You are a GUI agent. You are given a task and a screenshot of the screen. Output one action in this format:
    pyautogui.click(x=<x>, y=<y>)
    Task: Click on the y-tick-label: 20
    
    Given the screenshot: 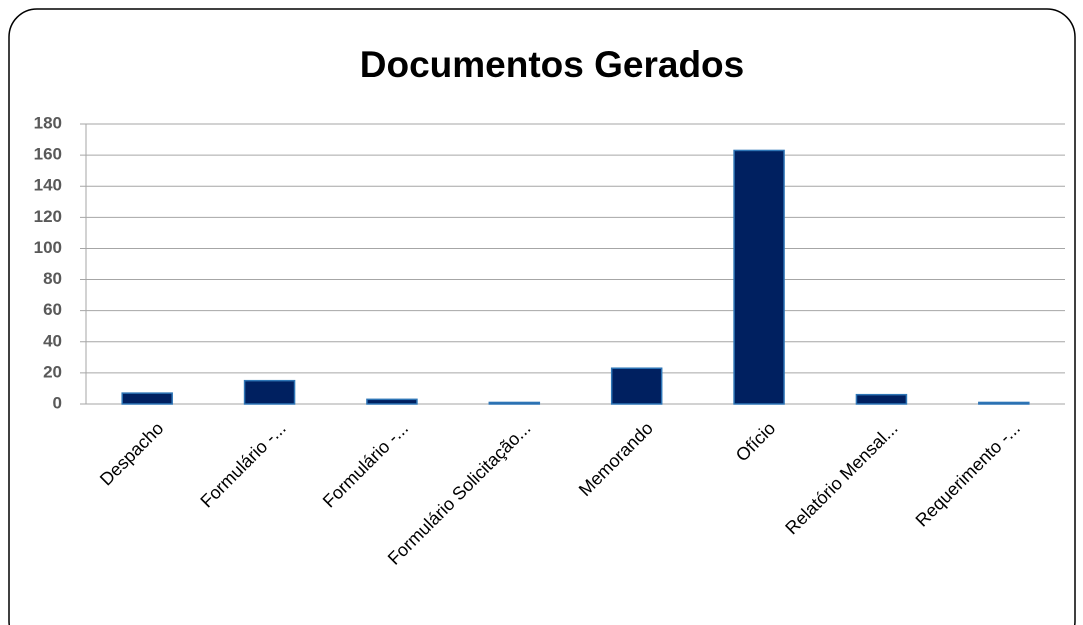 What is the action you would take?
    pyautogui.click(x=52, y=371)
    